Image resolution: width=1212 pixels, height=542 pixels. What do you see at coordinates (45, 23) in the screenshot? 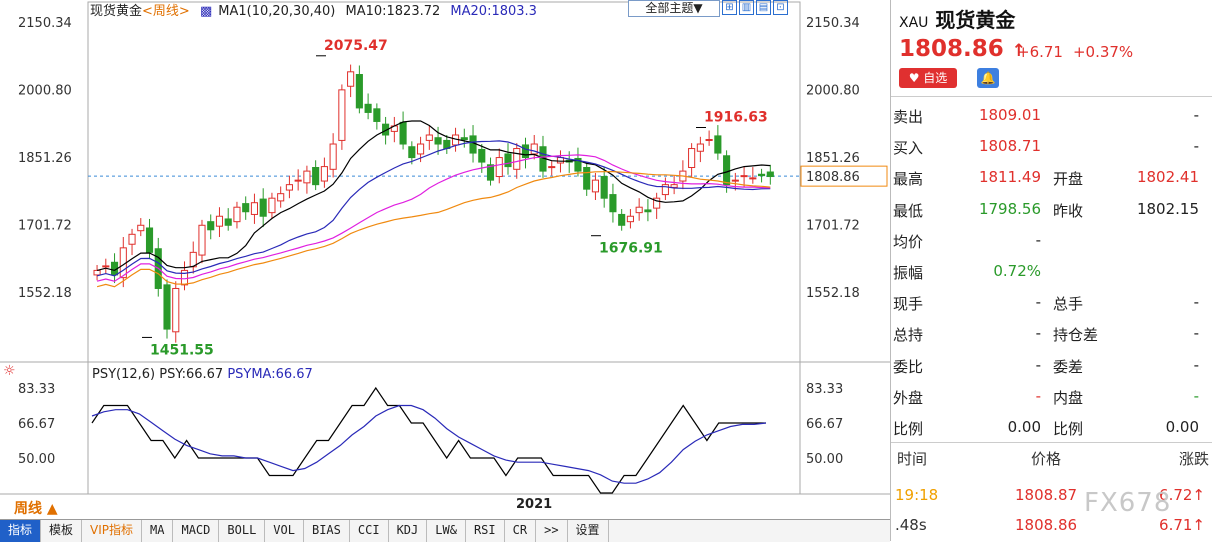
I see `y-tick-label-left: 2150.34` at bounding box center [45, 23].